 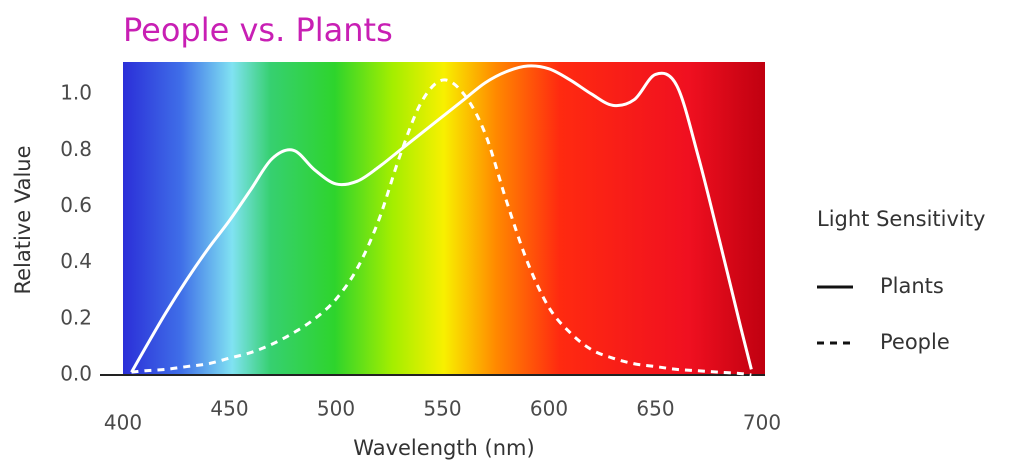 I want to click on x-tick-label: 600, so click(x=549, y=409).